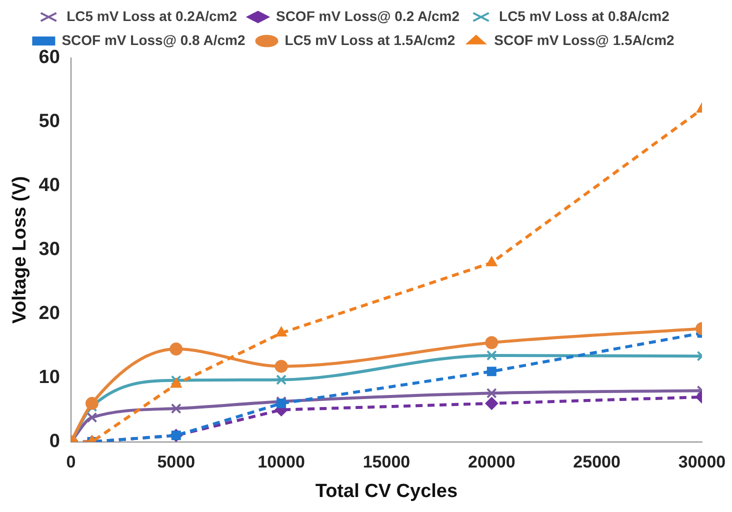  I want to click on y-tick-label: 20, so click(49, 313).